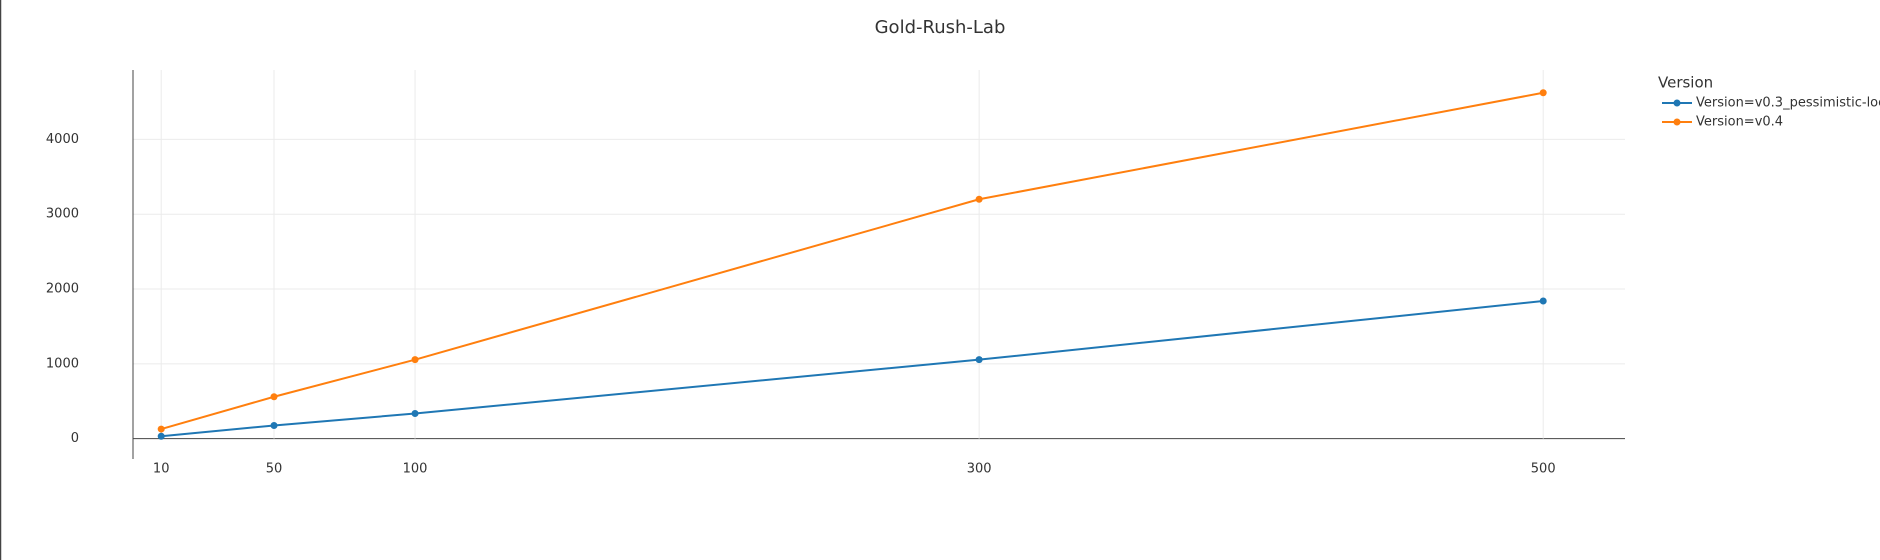 This screenshot has width=1880, height=560. I want to click on x-tick-label: 100, so click(415, 469).